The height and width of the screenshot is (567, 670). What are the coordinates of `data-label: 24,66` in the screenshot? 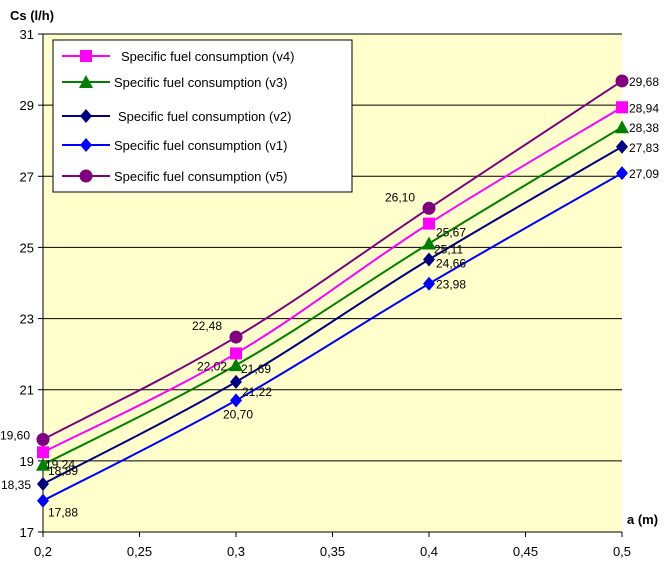 It's located at (451, 264).